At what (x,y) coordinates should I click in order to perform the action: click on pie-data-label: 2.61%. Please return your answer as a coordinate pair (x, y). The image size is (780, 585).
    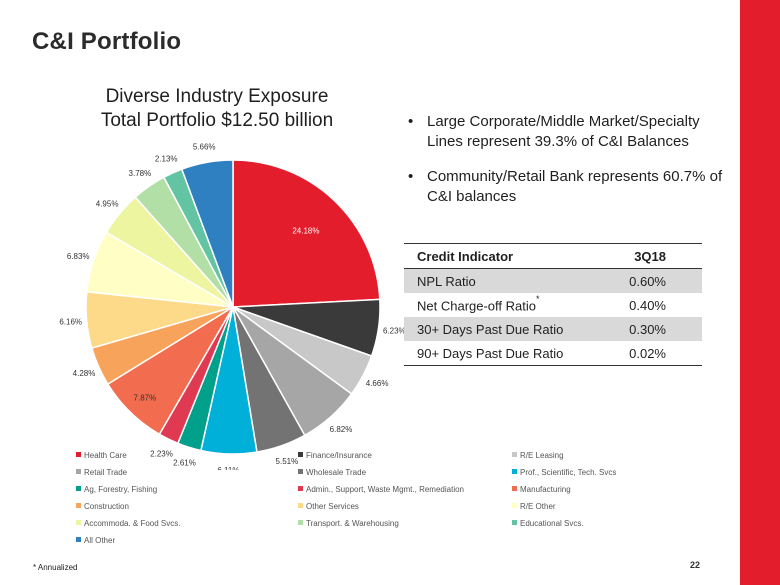
    Looking at the image, I should click on (184, 463).